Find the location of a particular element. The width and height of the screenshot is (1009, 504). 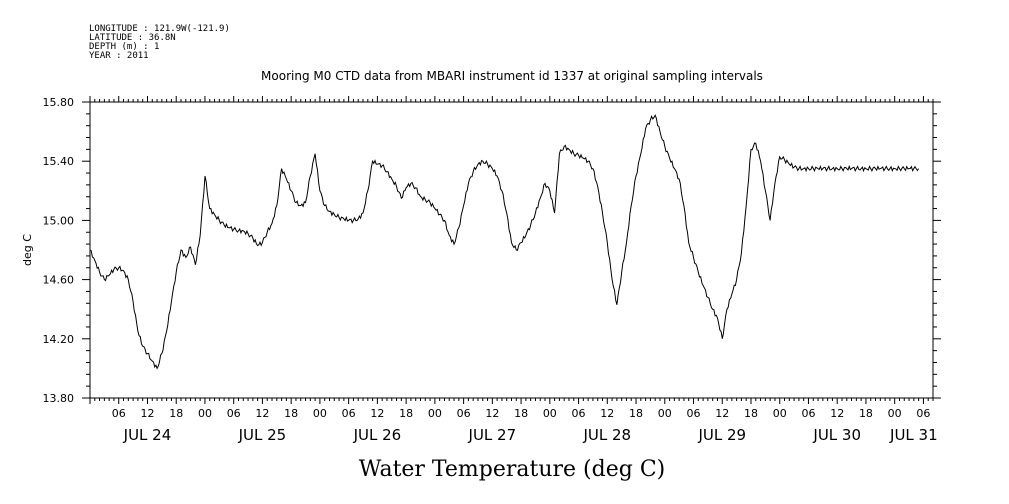

x-axis-label: Water Temperature (deg C) is located at coordinates (512, 469).